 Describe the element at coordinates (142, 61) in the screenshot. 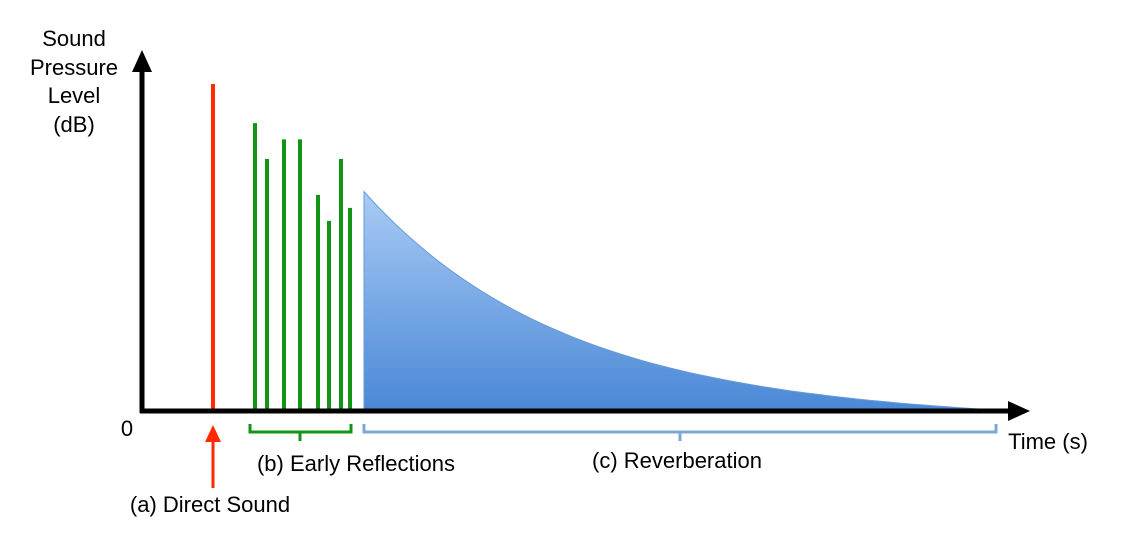

I see `y-axis-arrowhead` at that location.